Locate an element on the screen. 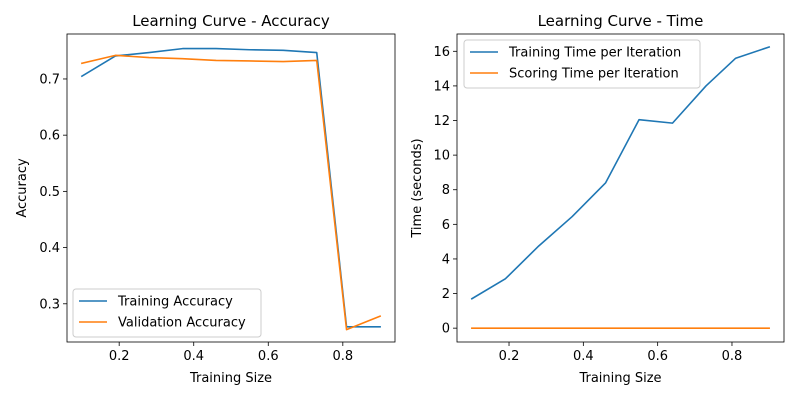 Image resolution: width=800 pixels, height=400 pixels. y-tick-label: 2 is located at coordinates (446, 294).